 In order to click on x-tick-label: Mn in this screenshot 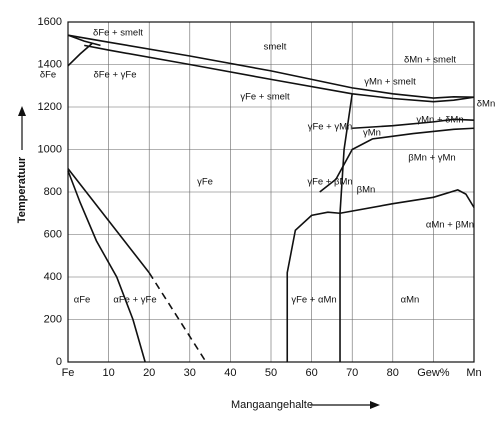, I will do `click(473, 373)`.